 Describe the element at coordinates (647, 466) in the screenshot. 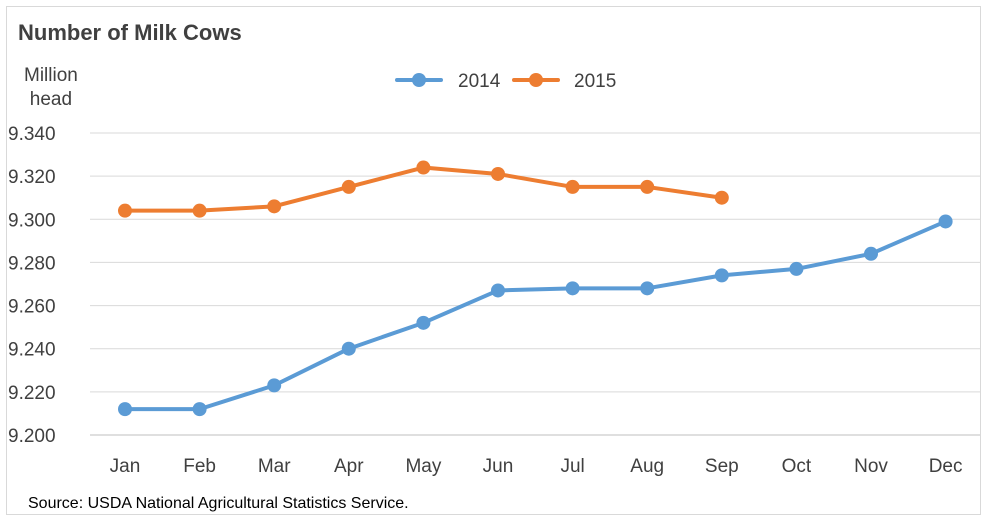

I see `x-tick-label: Aug` at that location.